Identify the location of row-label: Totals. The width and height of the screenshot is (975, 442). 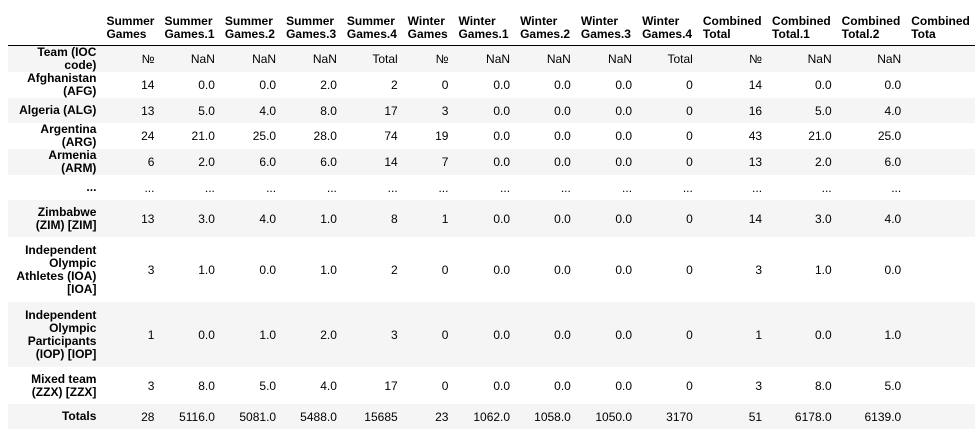
(79, 416).